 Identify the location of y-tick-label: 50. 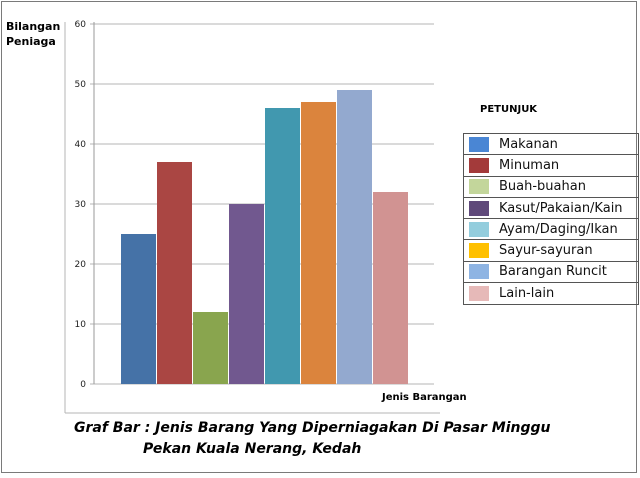
(81, 85).